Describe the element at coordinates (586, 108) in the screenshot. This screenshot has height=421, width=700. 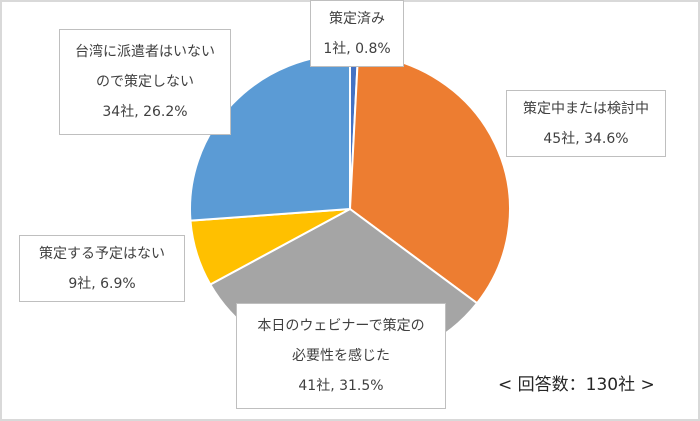
I see `slice-label: 策定中または検討中` at that location.